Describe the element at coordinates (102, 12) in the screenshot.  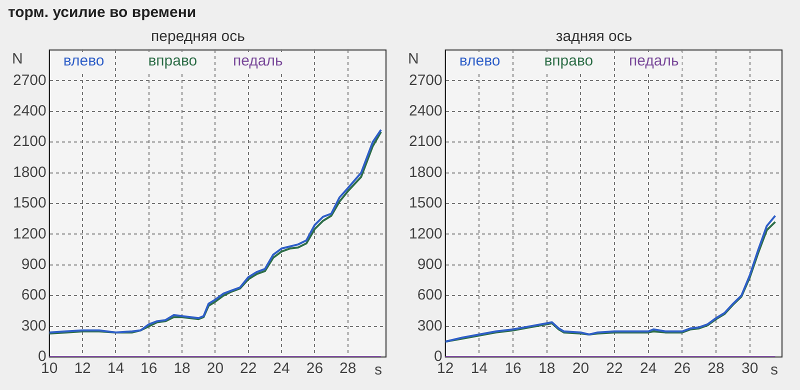
I see `text: торм. усилие во времени` at that location.